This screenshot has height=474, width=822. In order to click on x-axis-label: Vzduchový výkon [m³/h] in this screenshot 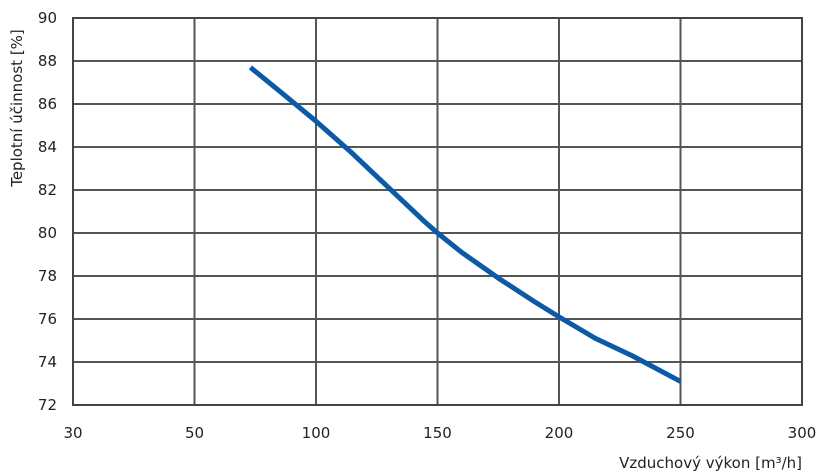, I will do `click(710, 463)`.